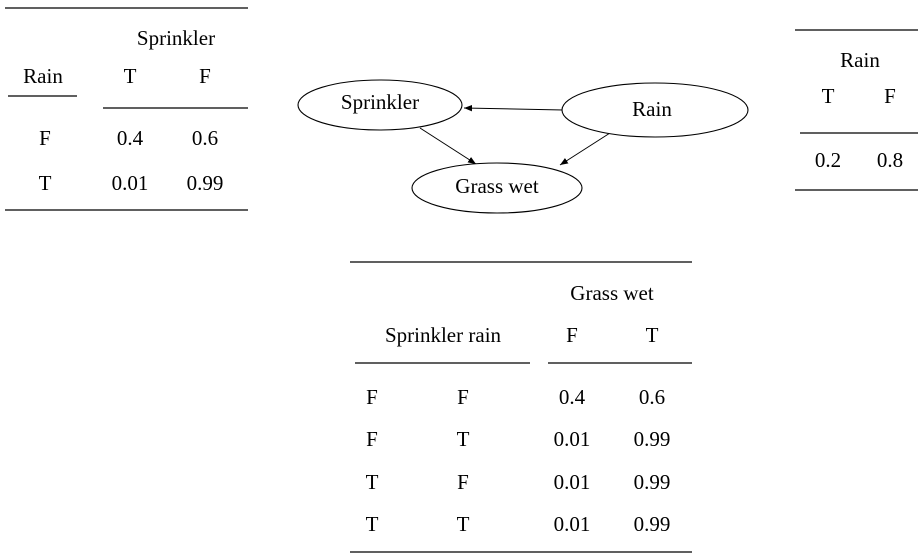  I want to click on node-label: Rain, so click(652, 109).